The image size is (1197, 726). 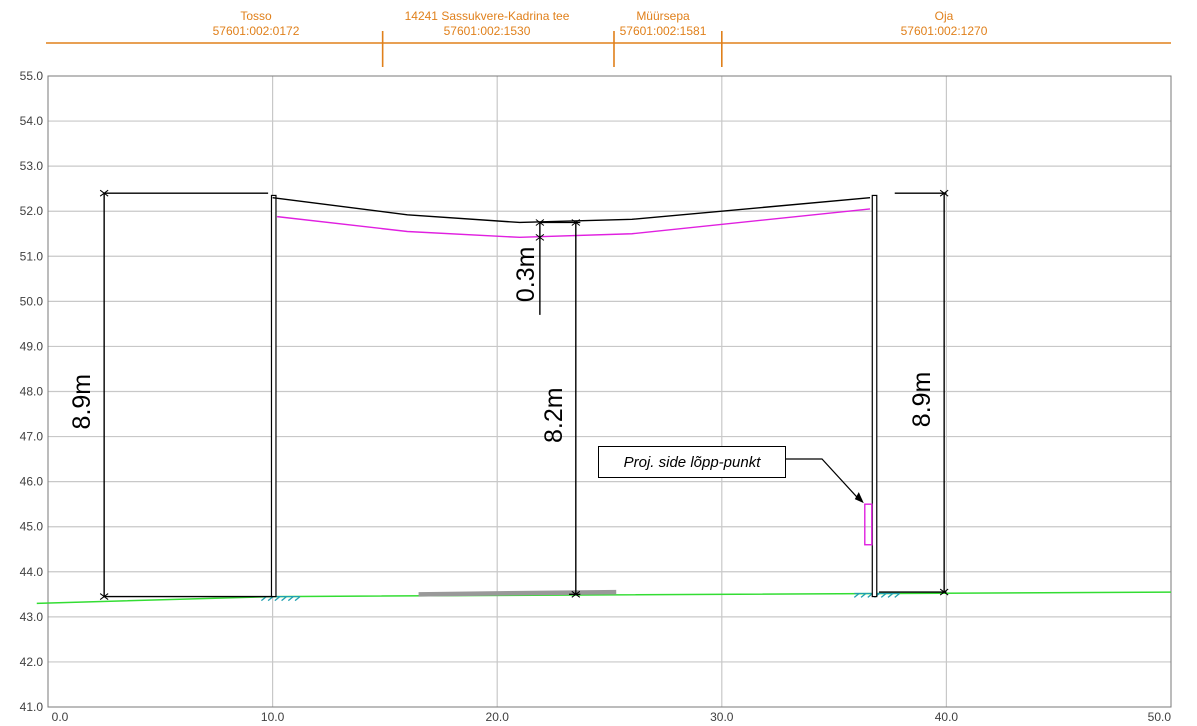 What do you see at coordinates (32, 617) in the screenshot?
I see `y-tick-label: 43.0` at bounding box center [32, 617].